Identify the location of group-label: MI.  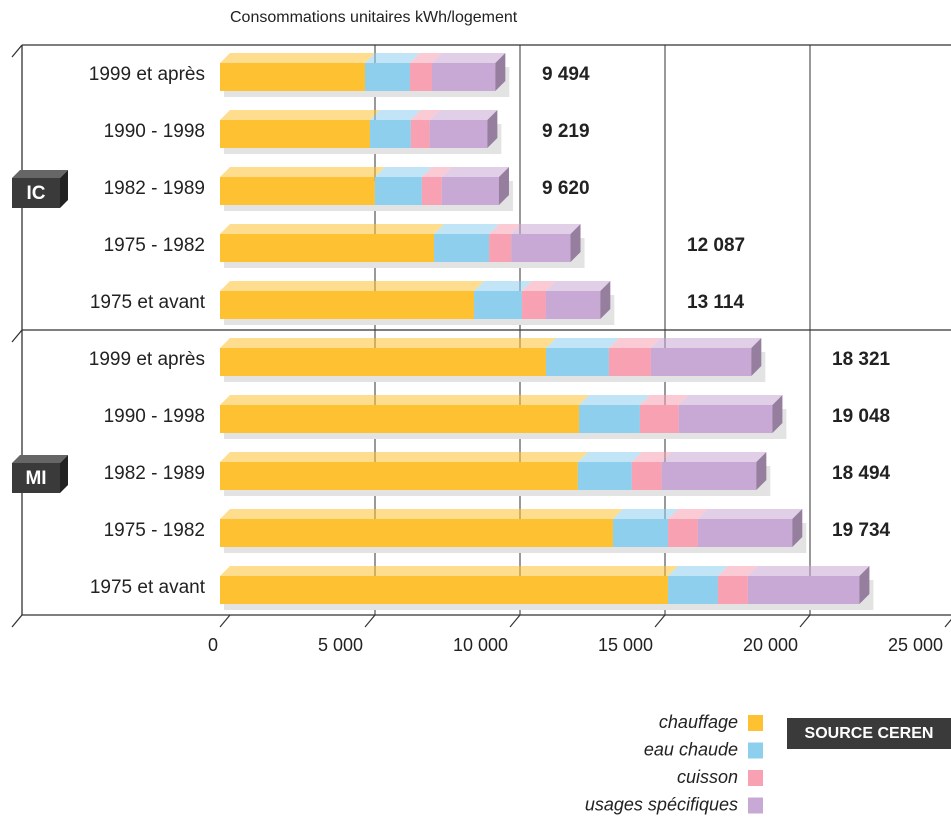
(35, 478).